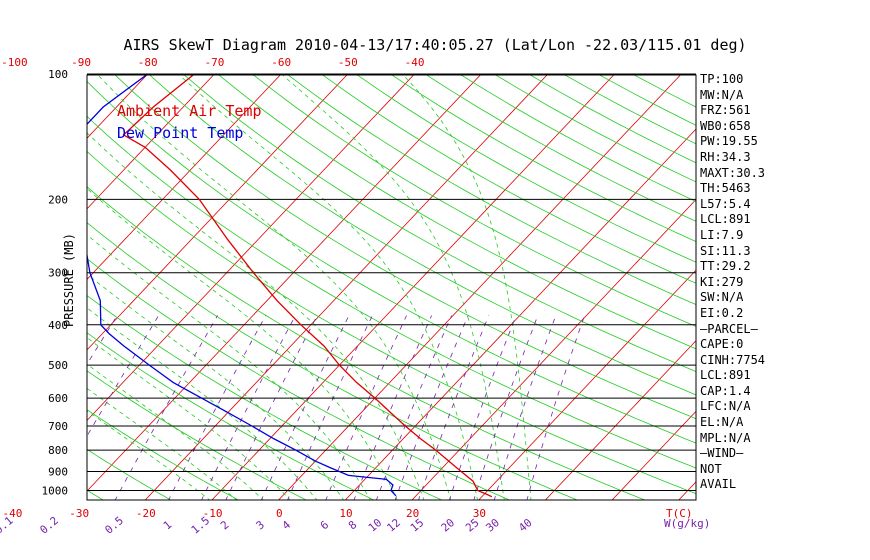 This screenshot has width=870, height=560. I want to click on stat-line: PW:19.55, so click(729, 141).